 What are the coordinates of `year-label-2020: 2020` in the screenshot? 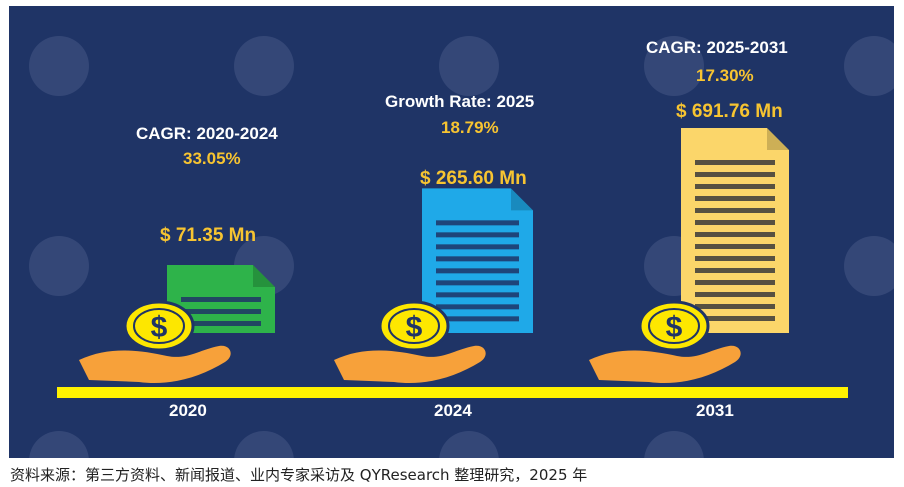 It's located at (188, 410).